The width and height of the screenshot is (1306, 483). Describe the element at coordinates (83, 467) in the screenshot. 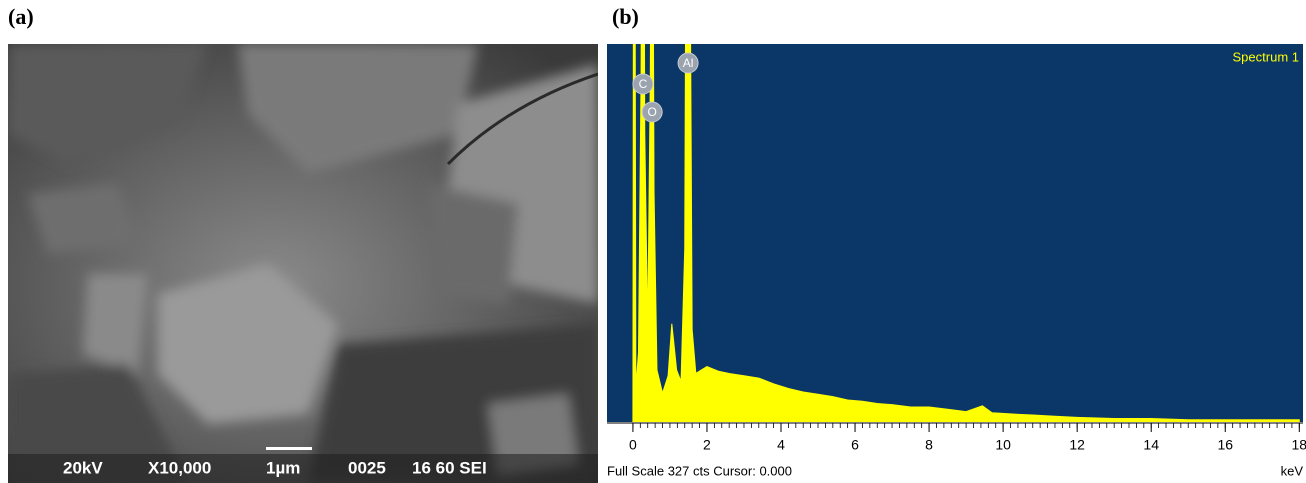

I see `sem-info: 20kV` at that location.